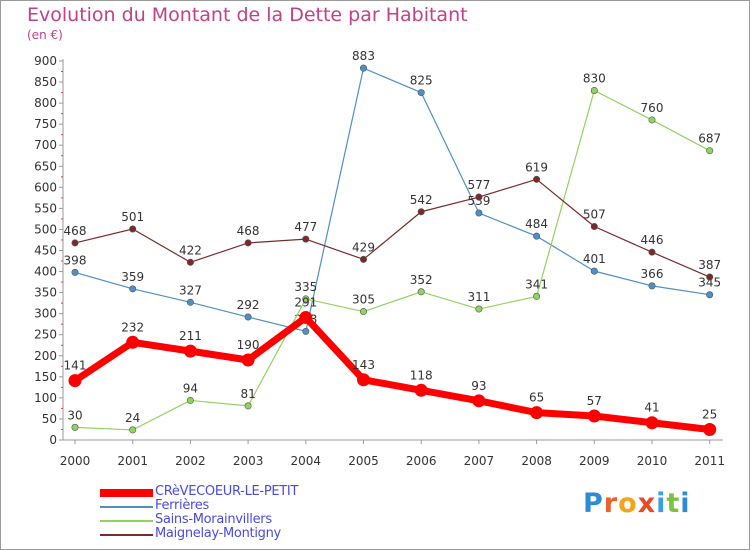 The image size is (750, 550). I want to click on y-tick-label: 550, so click(45, 208).